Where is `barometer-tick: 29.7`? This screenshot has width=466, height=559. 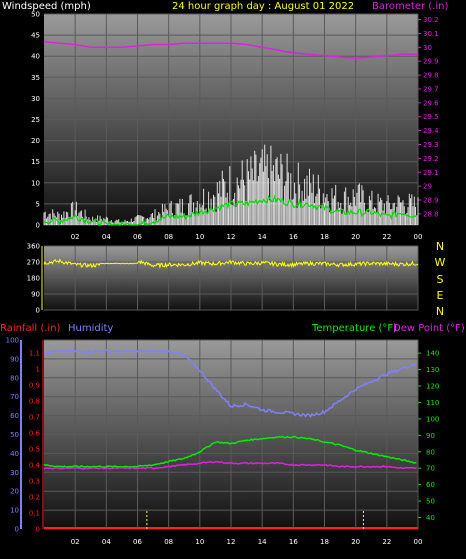 barometer-tick: 29.7 is located at coordinates (431, 89).